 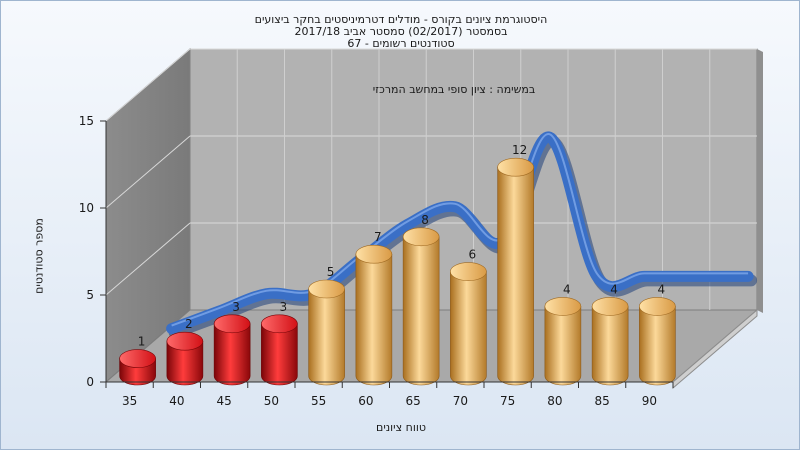 I want to click on x-tick-label-65: 65, so click(x=412, y=401).